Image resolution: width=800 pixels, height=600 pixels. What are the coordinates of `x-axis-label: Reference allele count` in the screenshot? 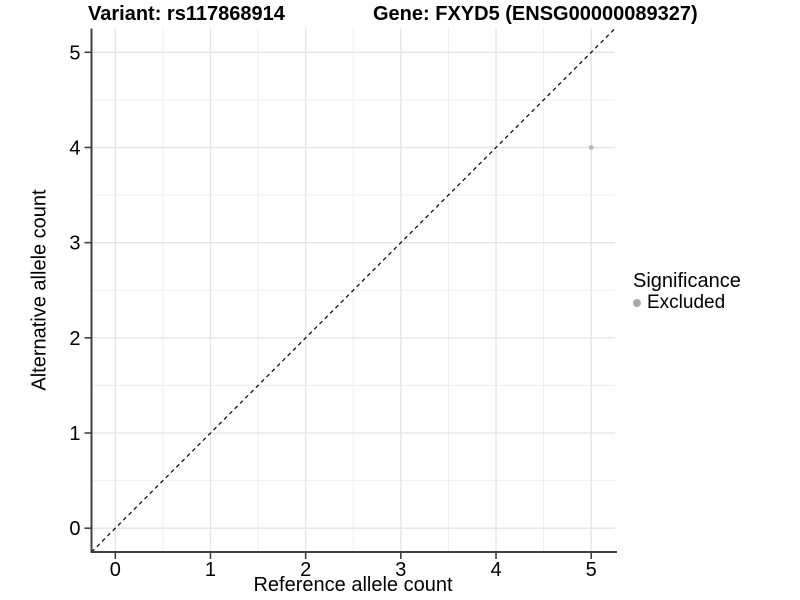 It's located at (353, 585).